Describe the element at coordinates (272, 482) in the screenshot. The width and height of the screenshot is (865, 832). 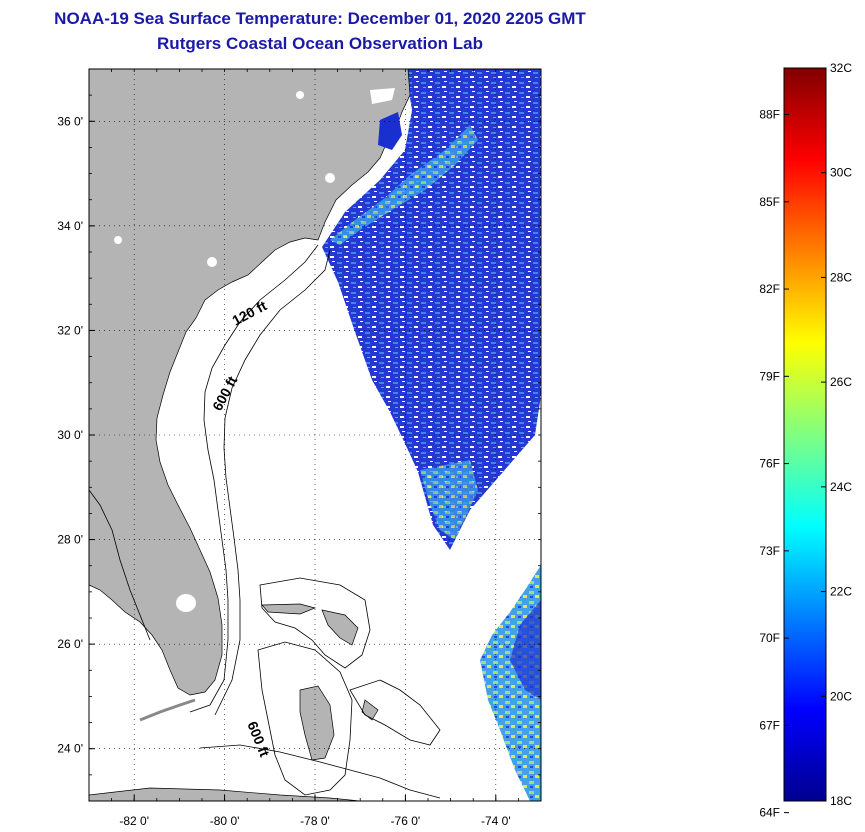
I see `isobath-600ft` at that location.